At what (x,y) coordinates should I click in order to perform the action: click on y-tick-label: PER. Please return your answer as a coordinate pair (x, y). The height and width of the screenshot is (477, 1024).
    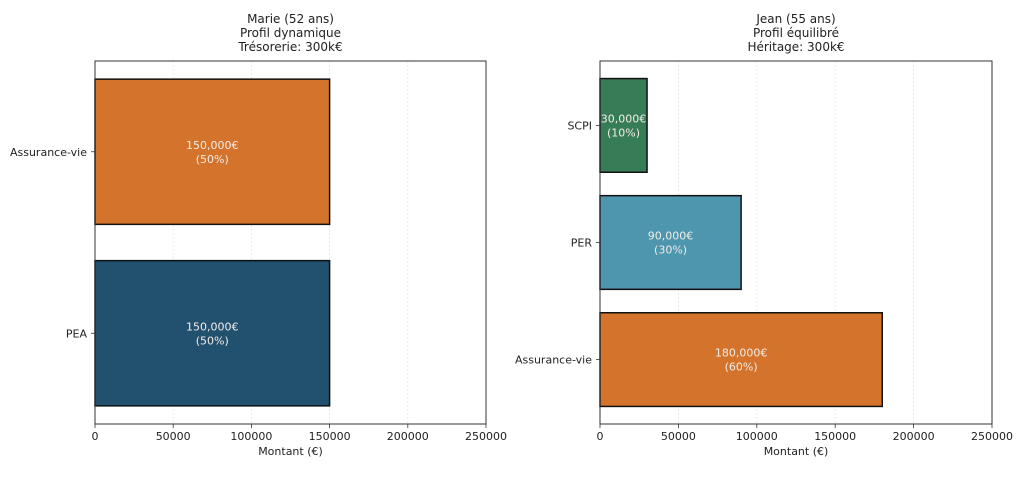
    Looking at the image, I should click on (582, 243).